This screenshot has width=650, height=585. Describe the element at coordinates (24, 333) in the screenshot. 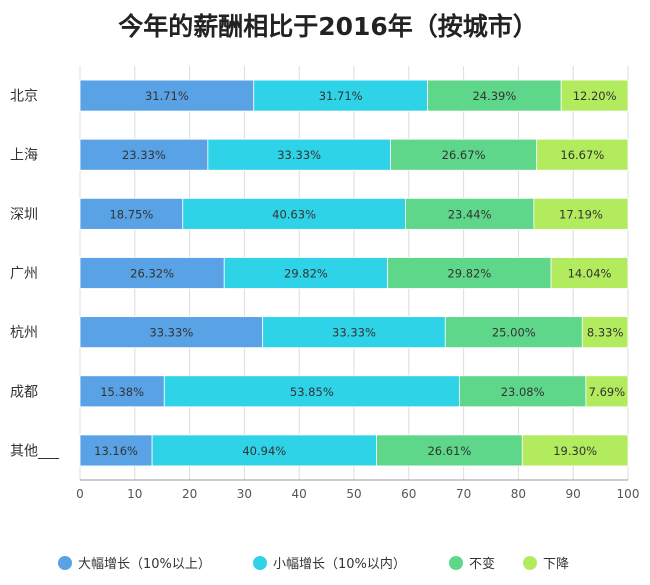

I see `category-label: 杭州` at that location.